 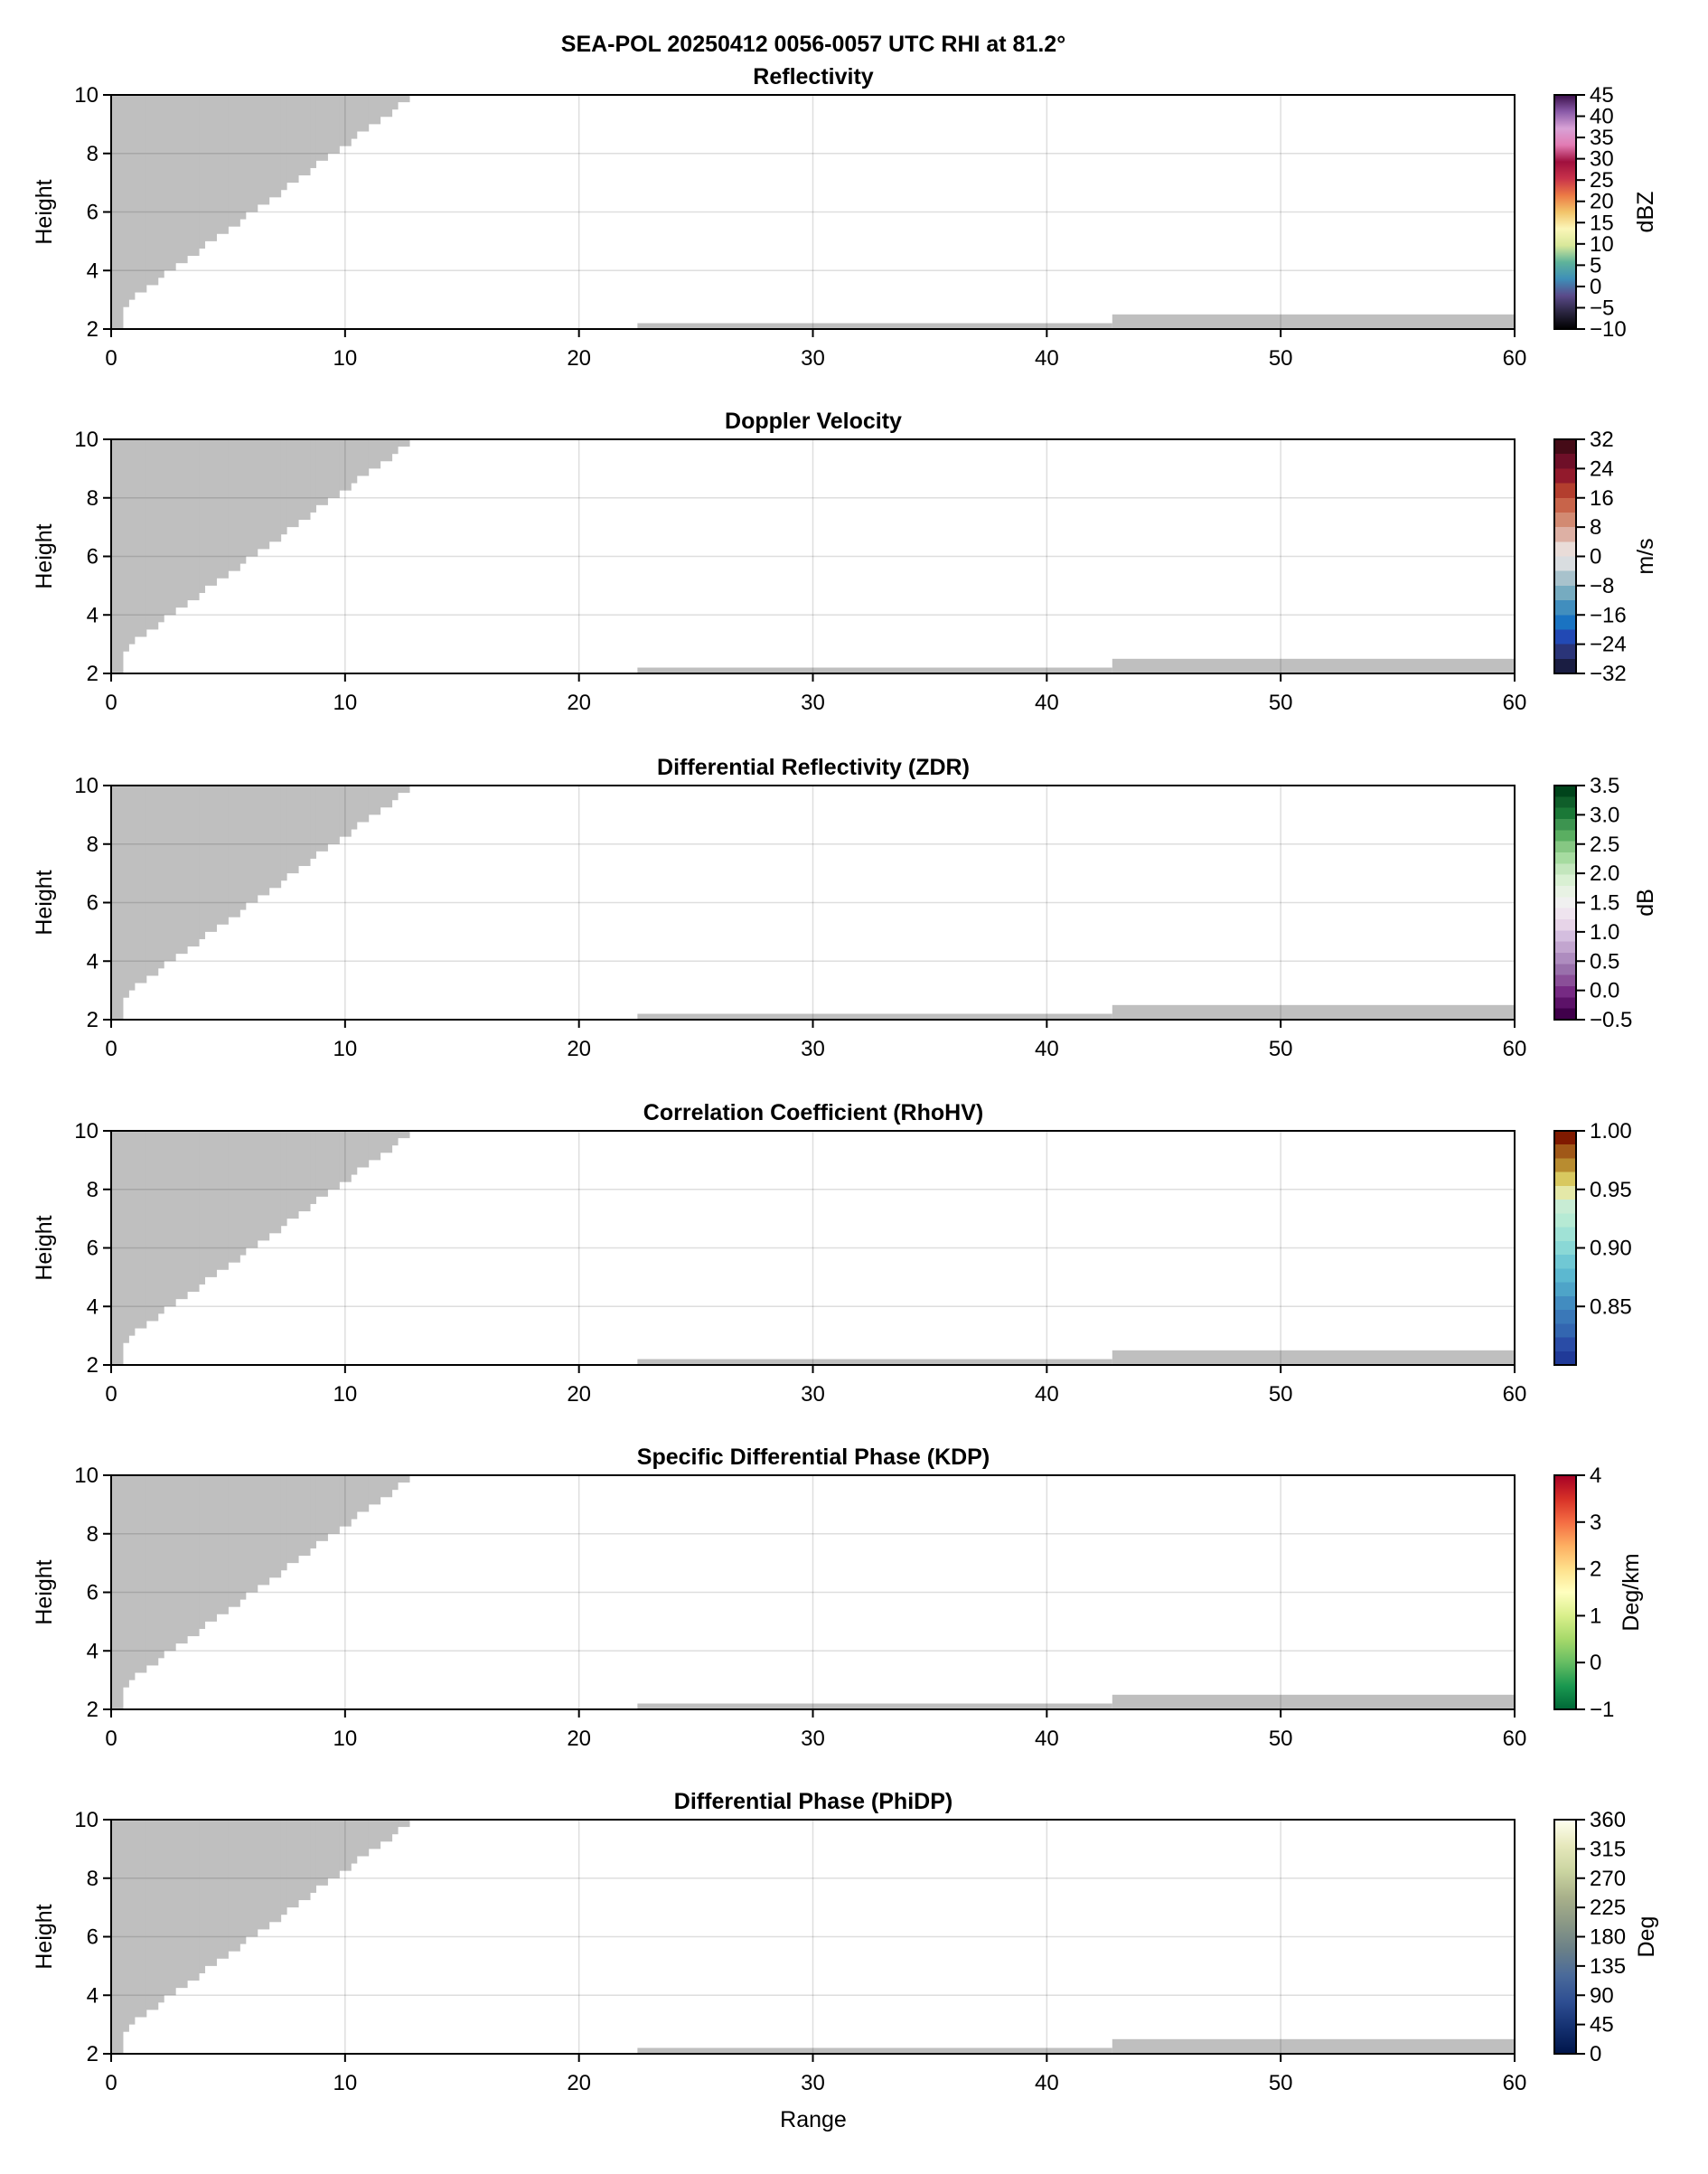 What do you see at coordinates (1602, 138) in the screenshot?
I see `colorbar-tick-label: 35` at bounding box center [1602, 138].